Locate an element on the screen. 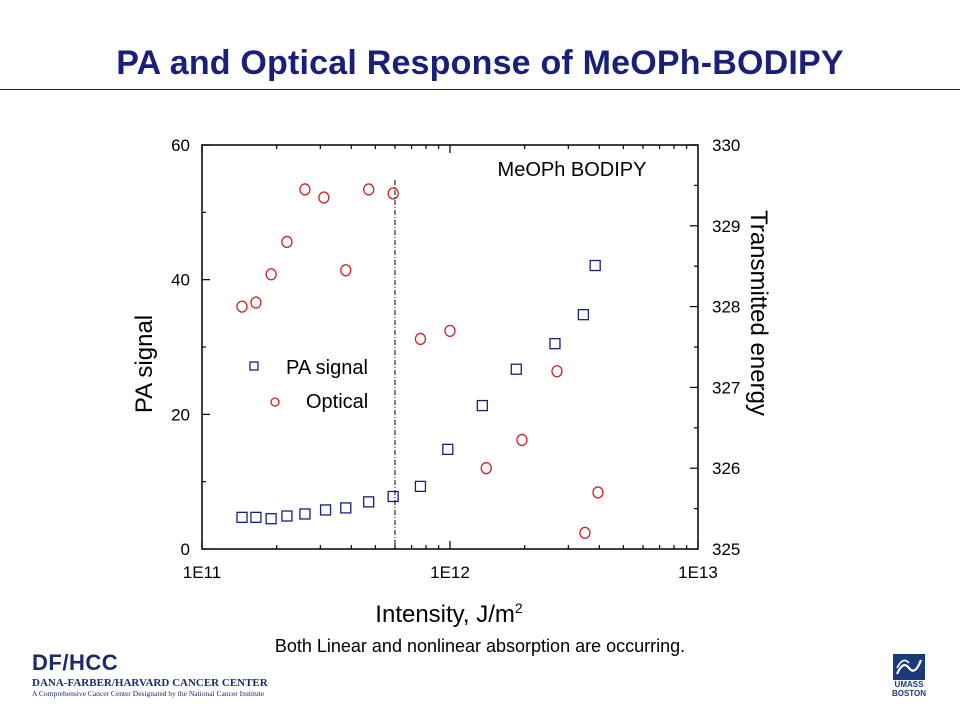  y-tick-label: 60 is located at coordinates (180, 145).